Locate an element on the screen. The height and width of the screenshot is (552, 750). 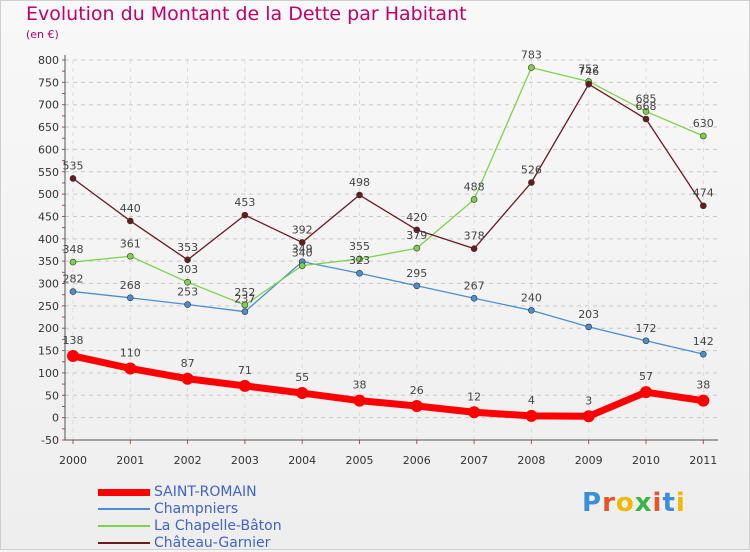
data-label: 752 is located at coordinates (588, 68).